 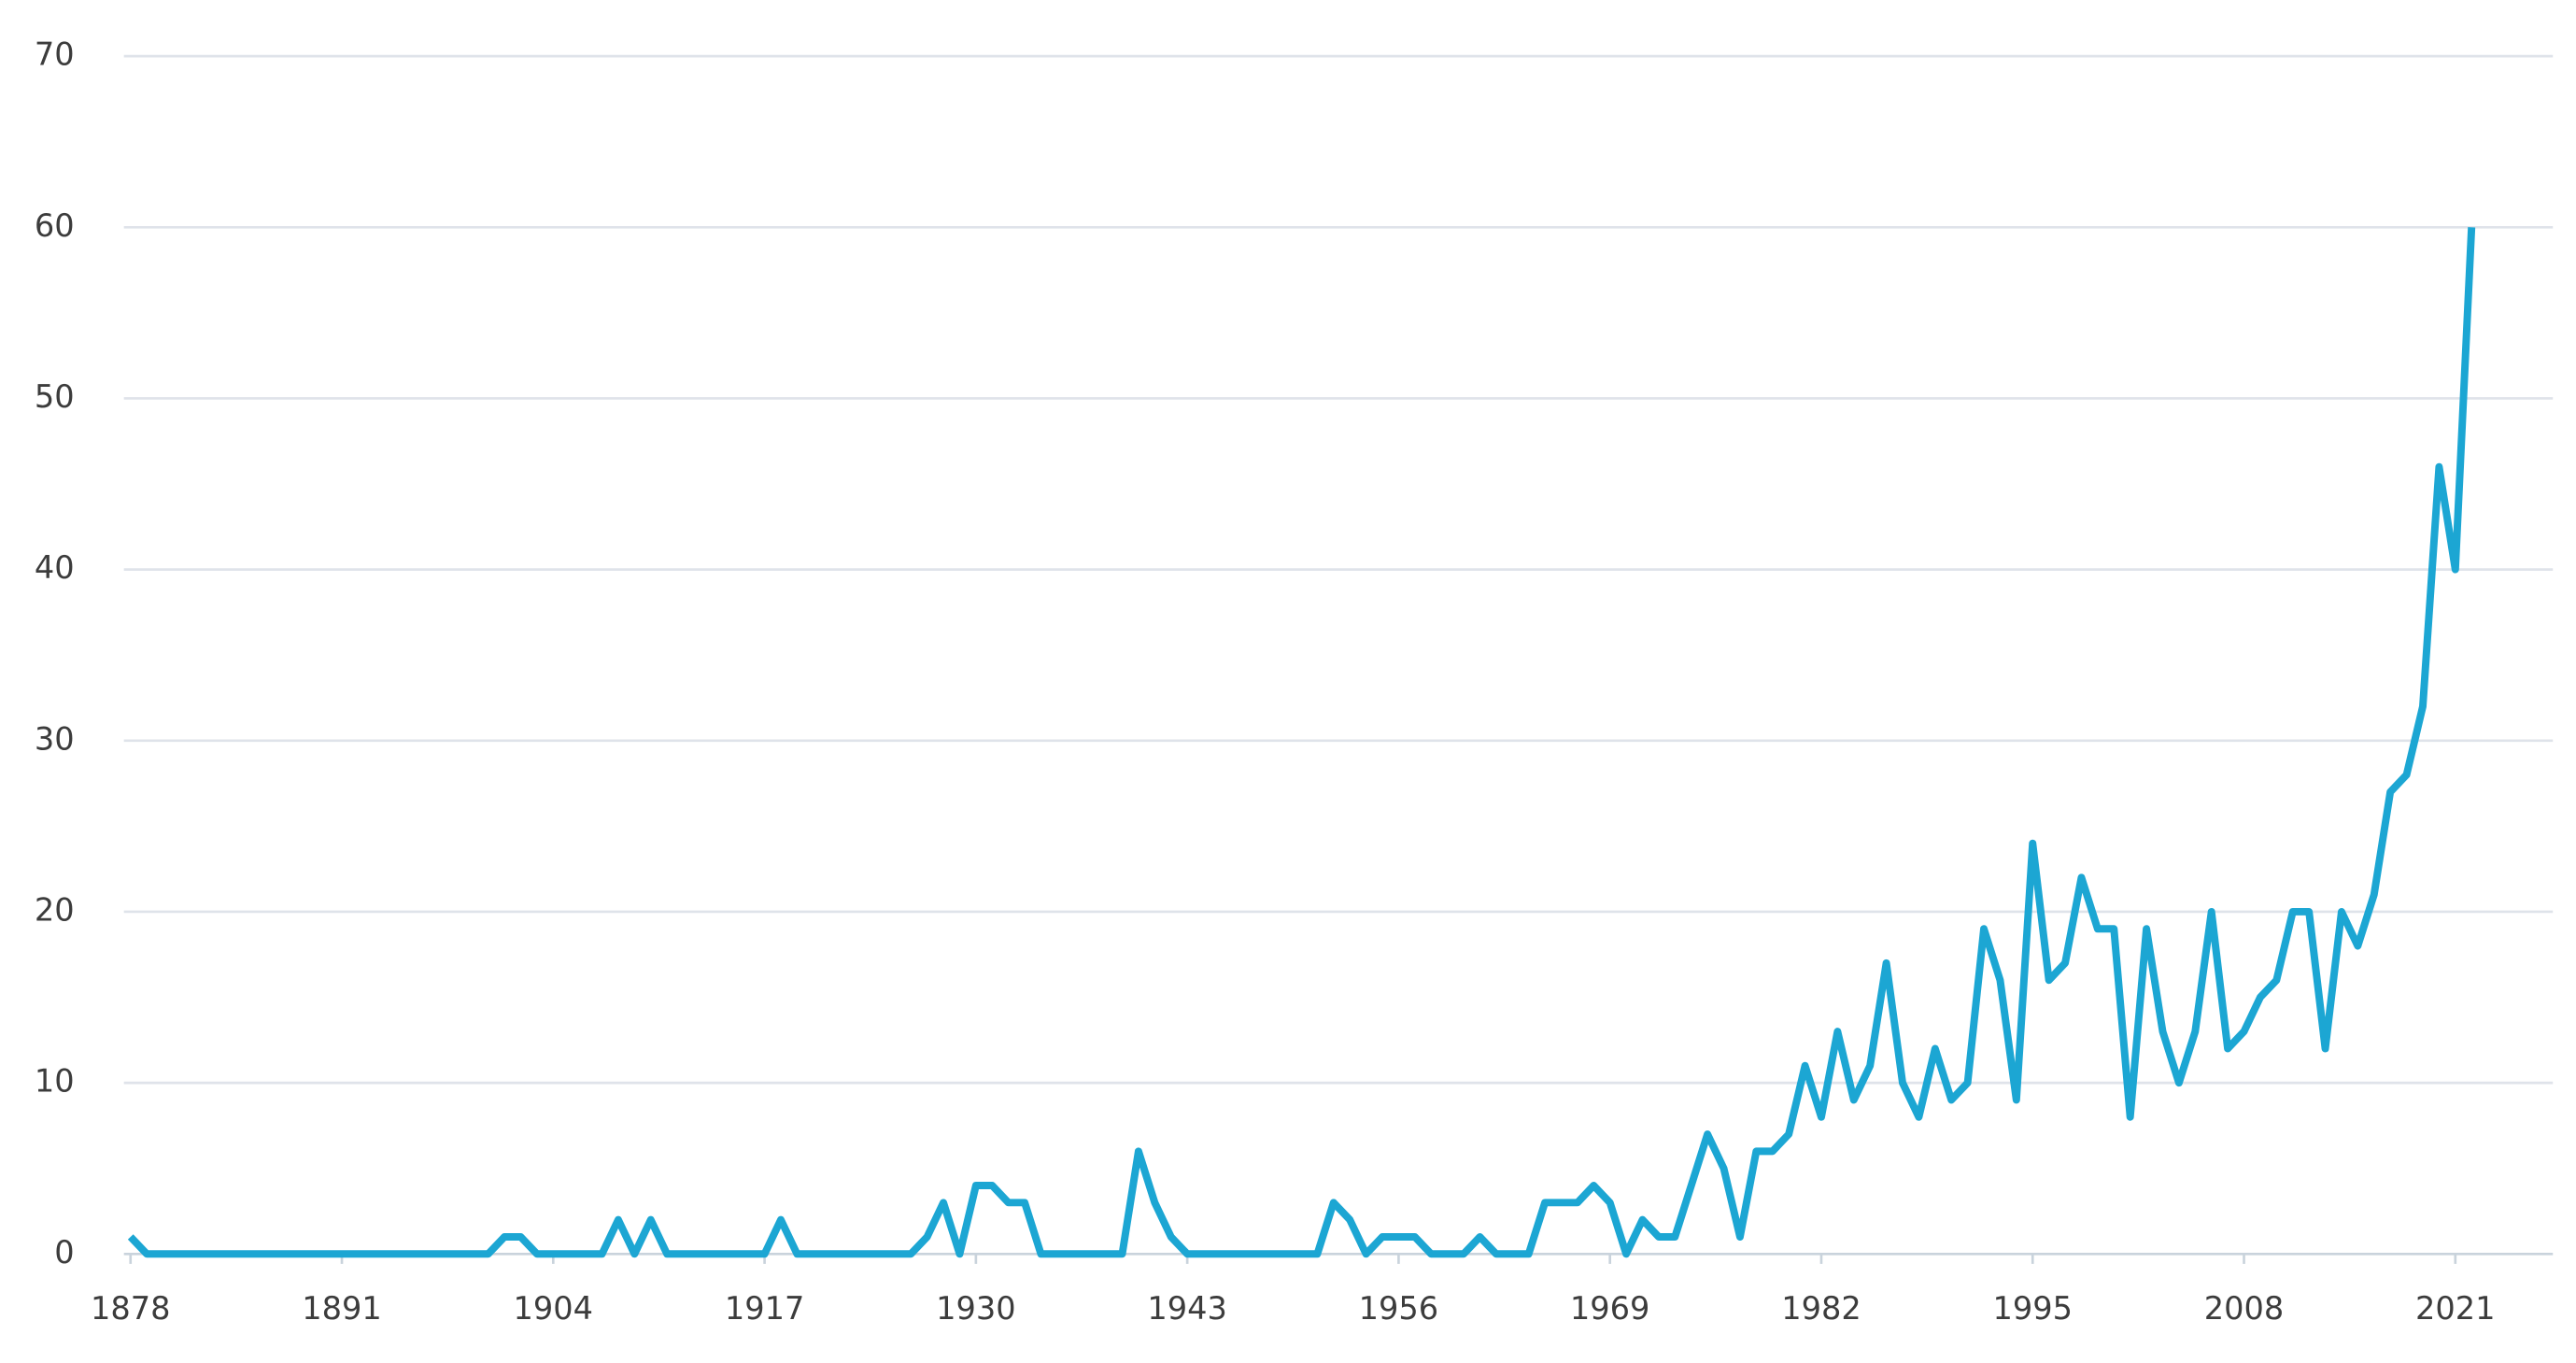 I want to click on x-tick-label: 1943, so click(x=1187, y=1308).